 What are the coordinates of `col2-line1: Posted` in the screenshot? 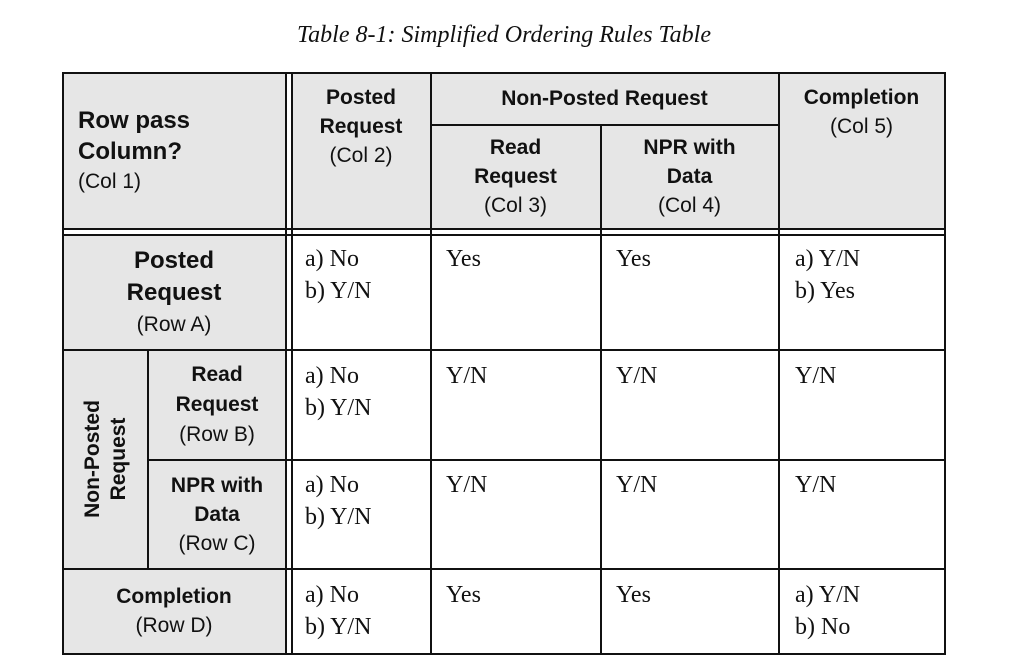 It's located at (360, 97).